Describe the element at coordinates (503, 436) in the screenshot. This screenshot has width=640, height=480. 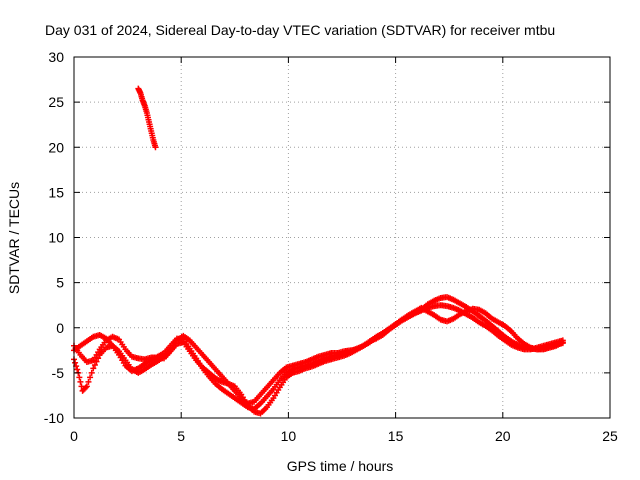
I see `x-tick-label: 20` at that location.